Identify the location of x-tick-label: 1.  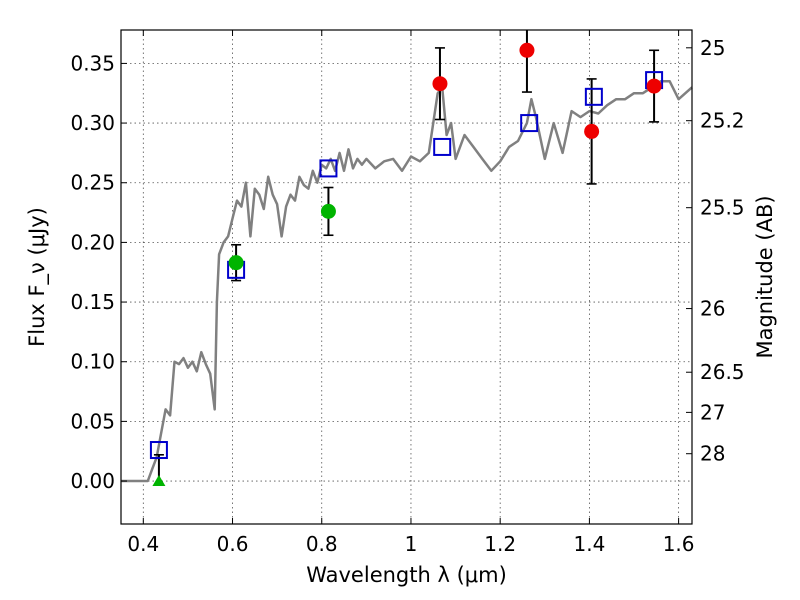
(411, 544).